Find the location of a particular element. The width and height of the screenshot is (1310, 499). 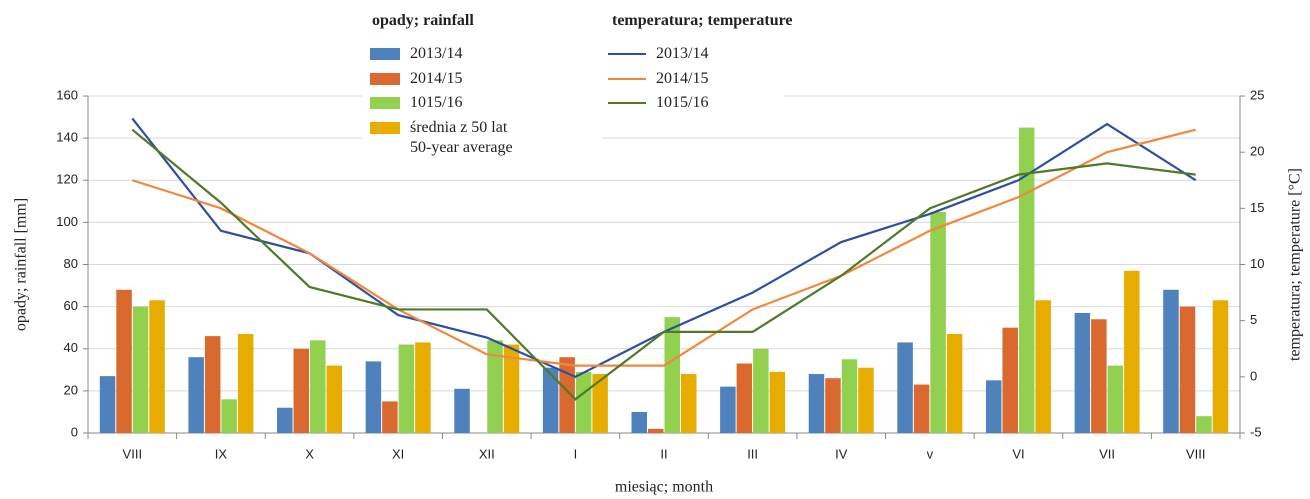

x-tick-label: XI is located at coordinates (398, 453).